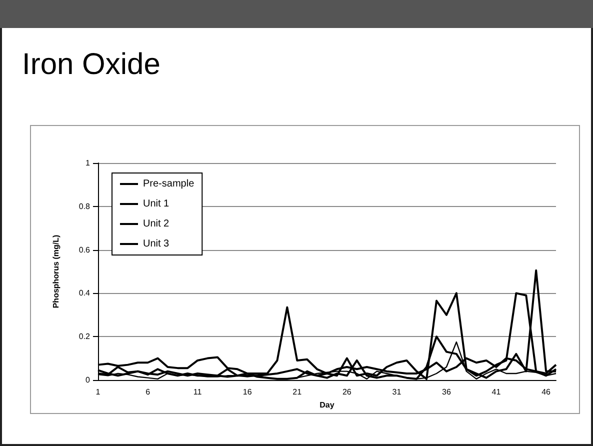 The height and width of the screenshot is (446, 593). What do you see at coordinates (447, 392) in the screenshot?
I see `x-tick-label: 36` at bounding box center [447, 392].